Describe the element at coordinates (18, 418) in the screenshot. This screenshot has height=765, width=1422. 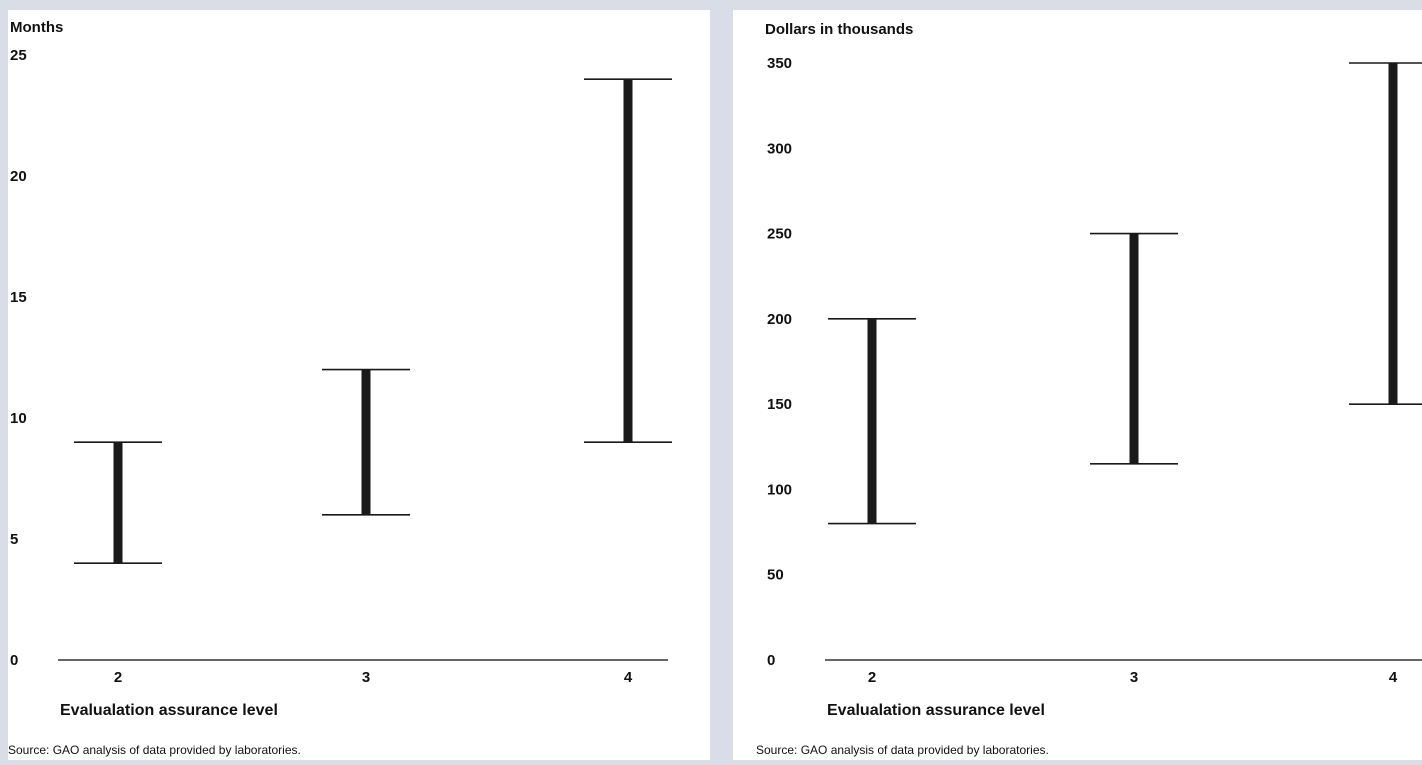
I see `y-tick-label: 10` at that location.